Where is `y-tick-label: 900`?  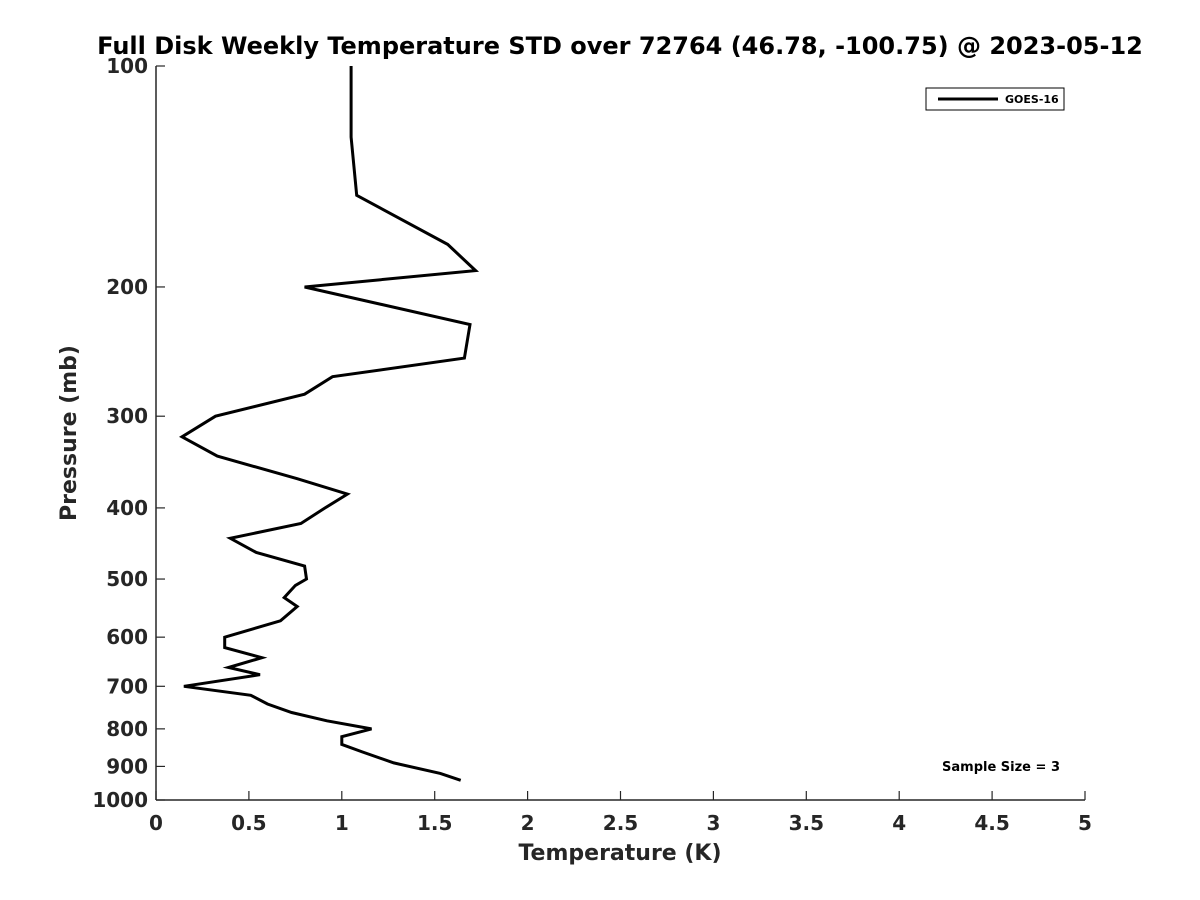
y-tick-label: 900 is located at coordinates (127, 766).